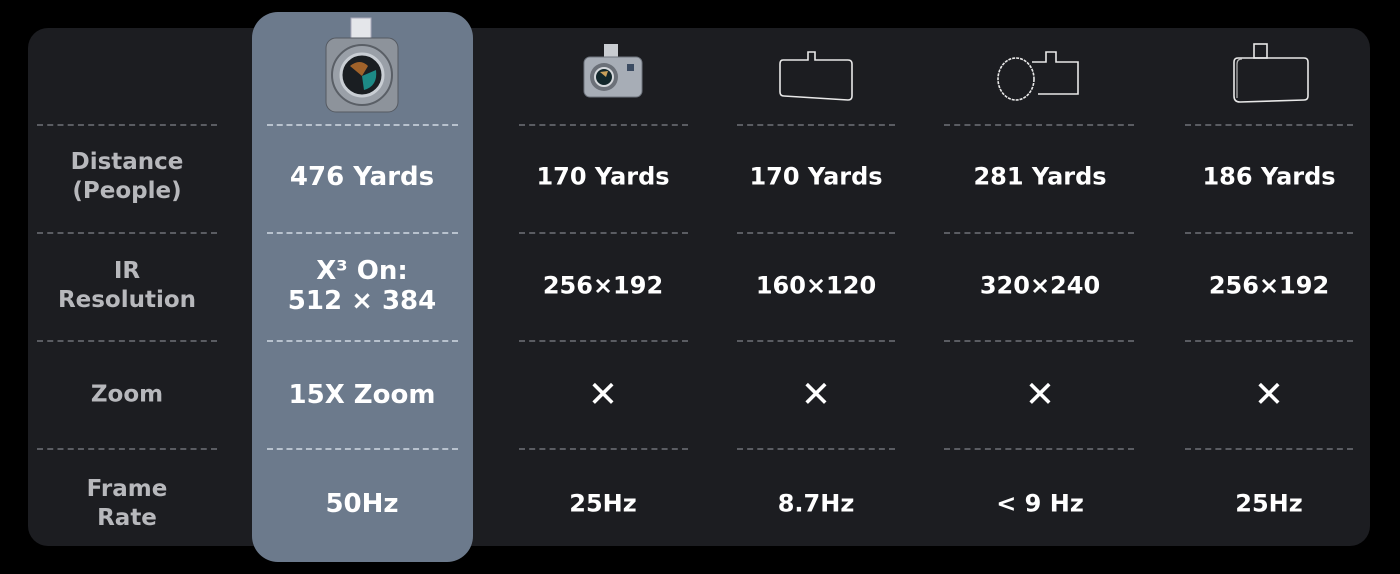 The height and width of the screenshot is (574, 1400). What do you see at coordinates (362, 395) in the screenshot?
I see `spec-zoom: 15X Zoom` at bounding box center [362, 395].